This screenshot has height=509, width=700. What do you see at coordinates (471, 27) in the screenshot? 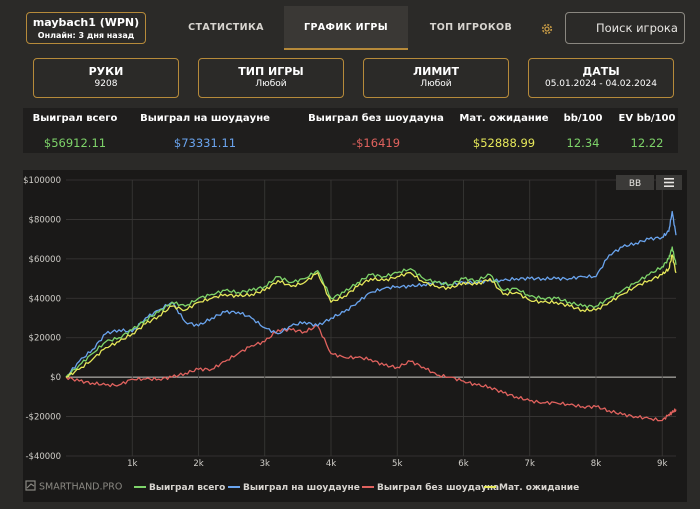
I see `tab-top-players: ТОП ИГРОКОВ` at bounding box center [471, 27].